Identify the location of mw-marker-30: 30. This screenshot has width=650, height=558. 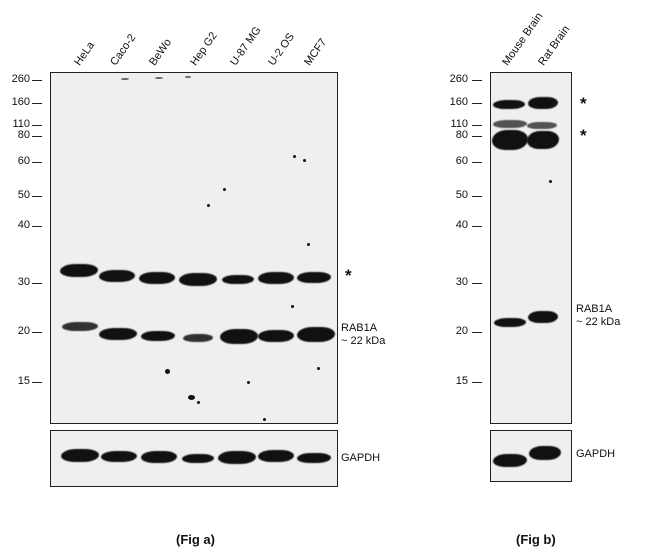
(23, 282).